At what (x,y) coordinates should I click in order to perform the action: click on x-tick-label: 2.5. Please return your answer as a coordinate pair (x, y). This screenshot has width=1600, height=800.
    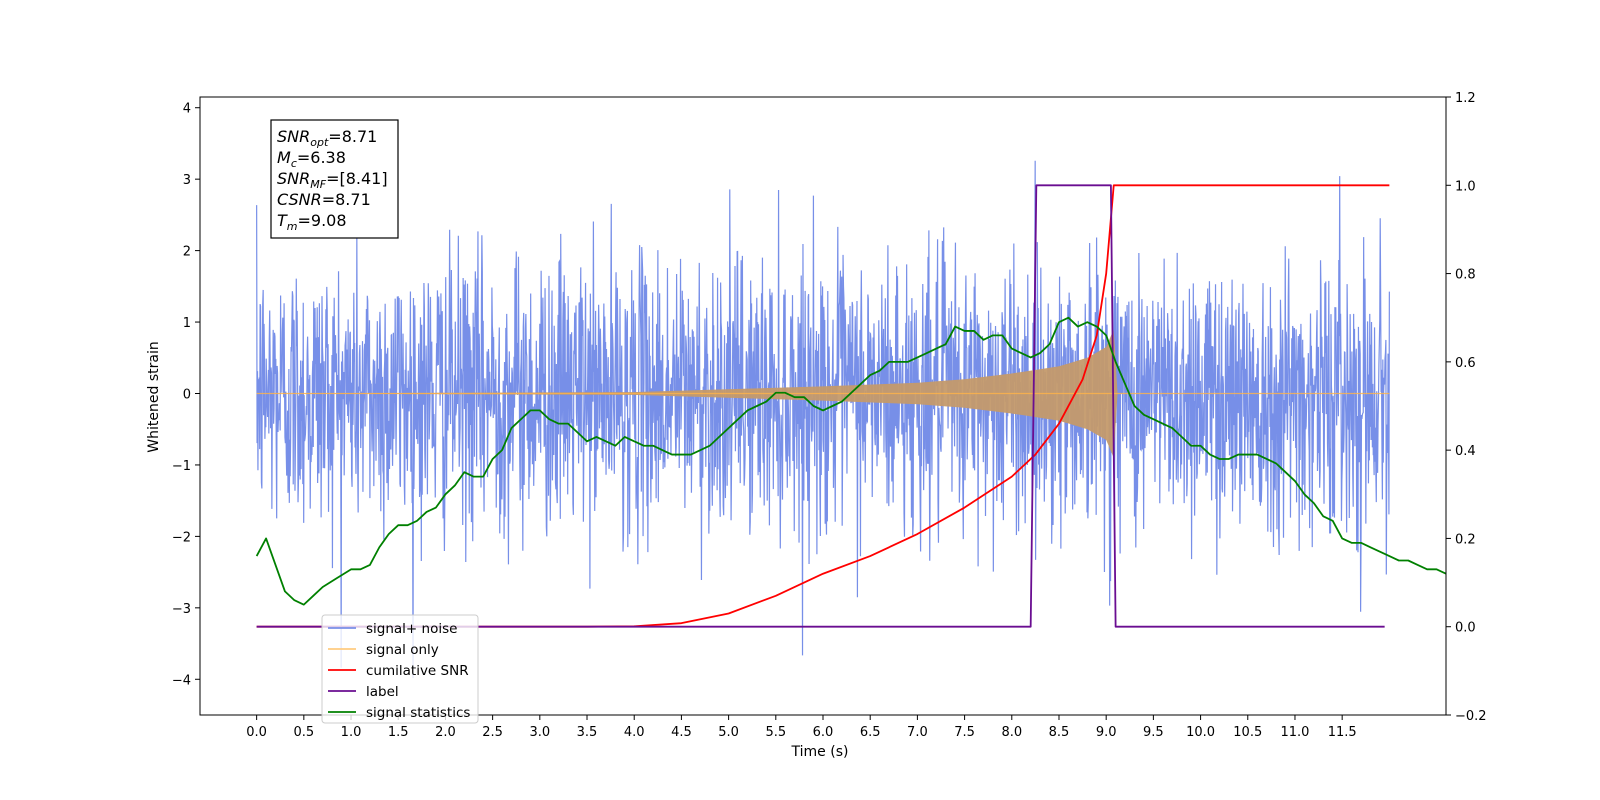
    Looking at the image, I should click on (492, 732).